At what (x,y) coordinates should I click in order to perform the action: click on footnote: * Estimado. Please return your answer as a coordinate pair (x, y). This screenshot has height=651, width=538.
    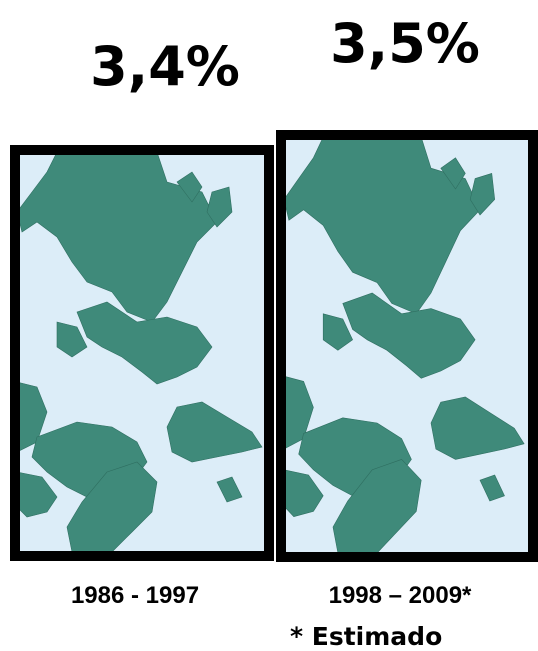
    Looking at the image, I should click on (366, 636).